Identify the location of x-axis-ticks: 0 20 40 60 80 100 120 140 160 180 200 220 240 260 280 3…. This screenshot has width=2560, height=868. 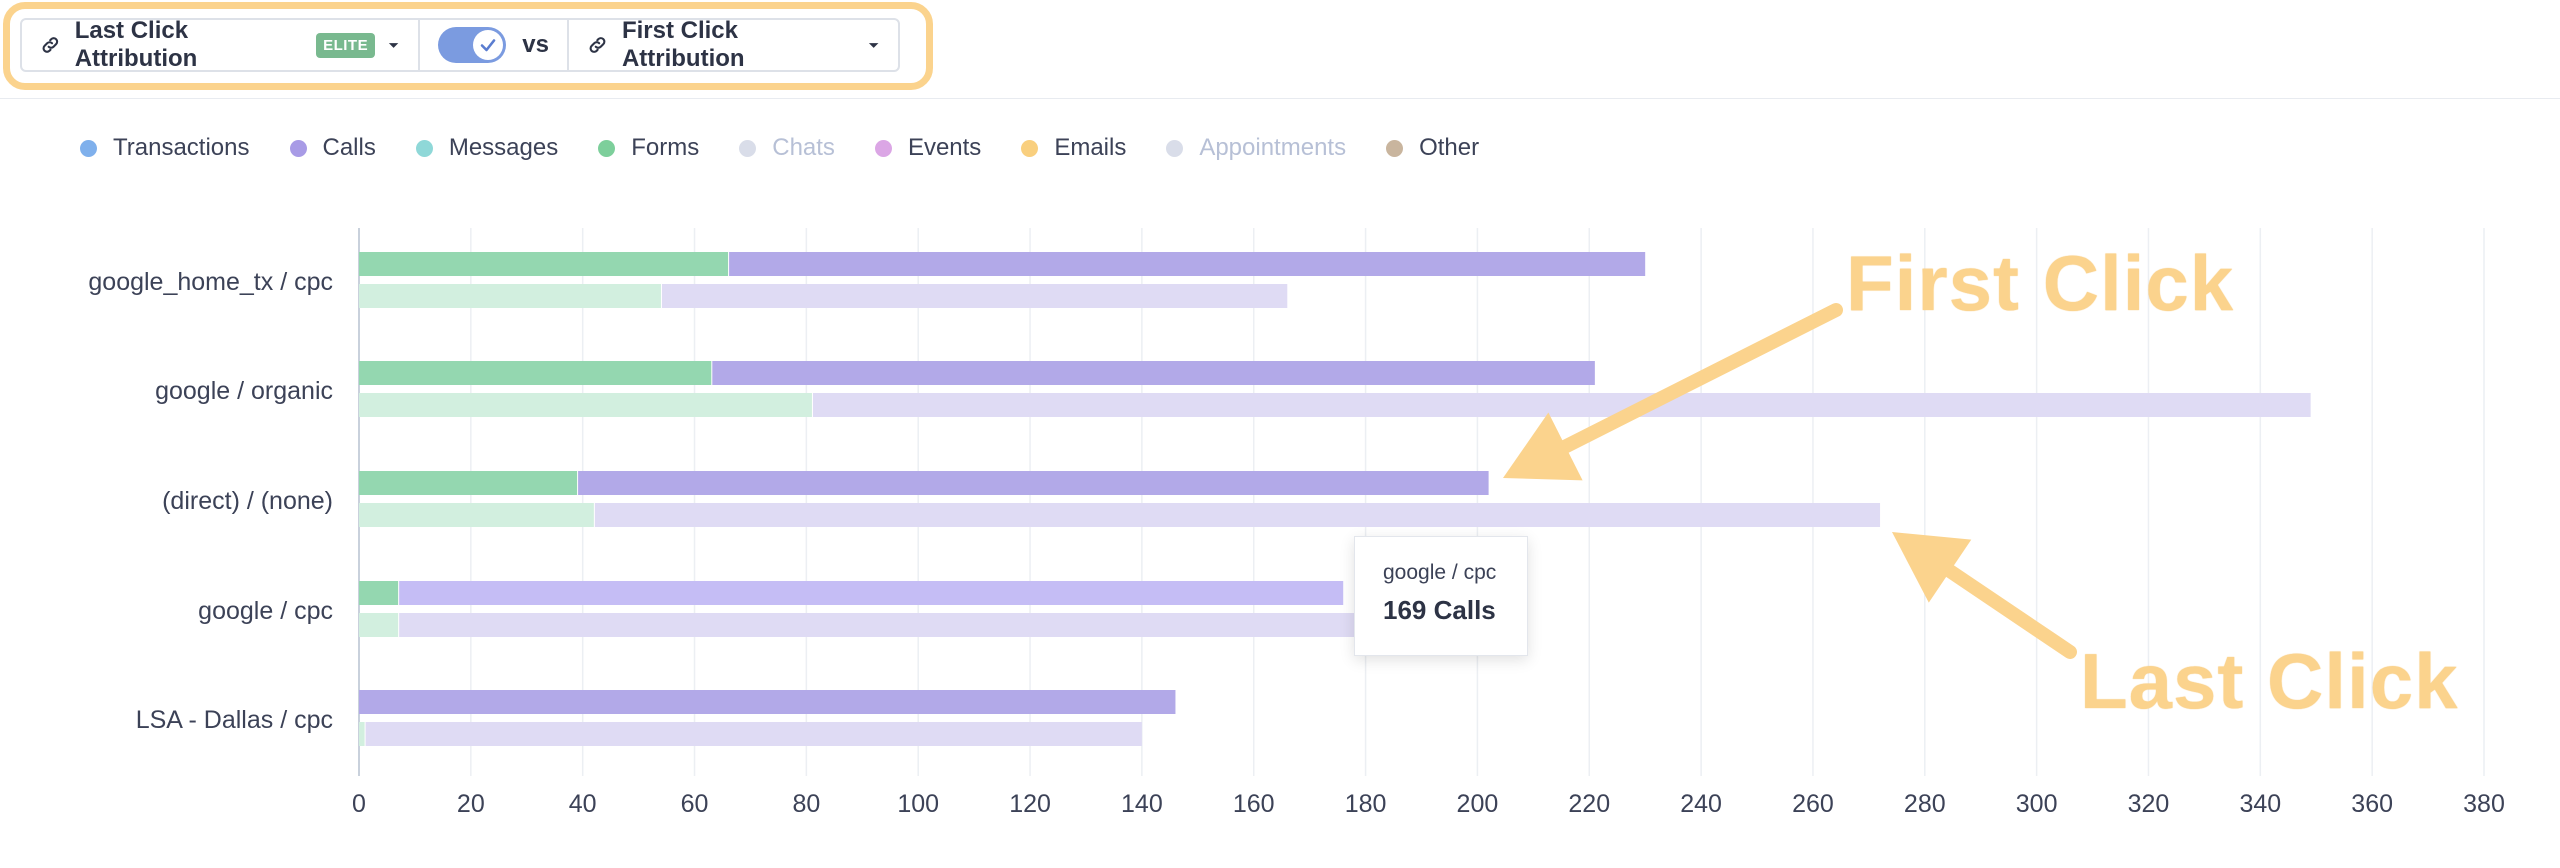
(1428, 804).